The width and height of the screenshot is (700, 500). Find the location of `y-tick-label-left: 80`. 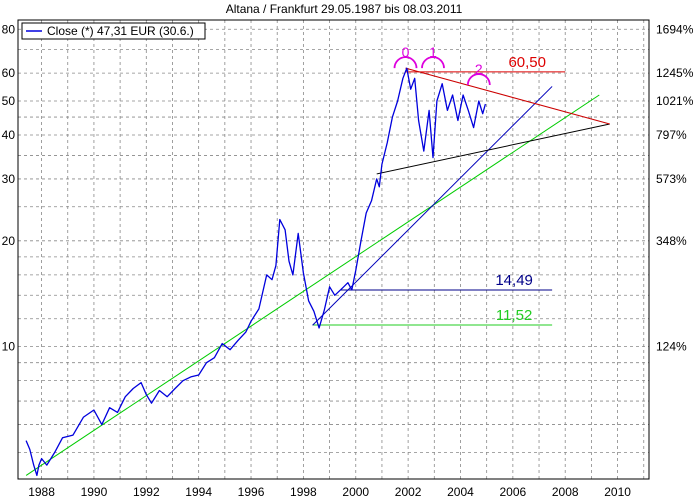

y-tick-label-left: 80 is located at coordinates (9, 29).